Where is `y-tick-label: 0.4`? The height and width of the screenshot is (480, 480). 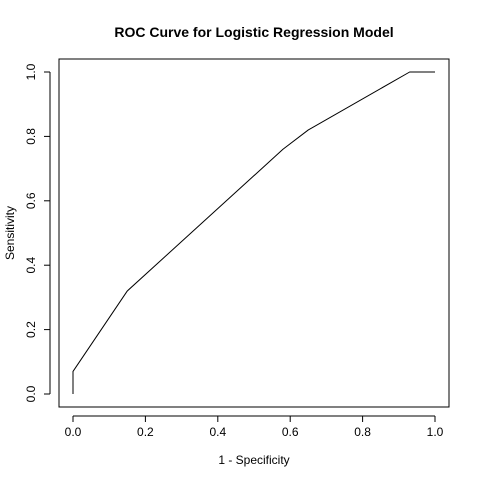 y-tick-label: 0.4 is located at coordinates (31, 265).